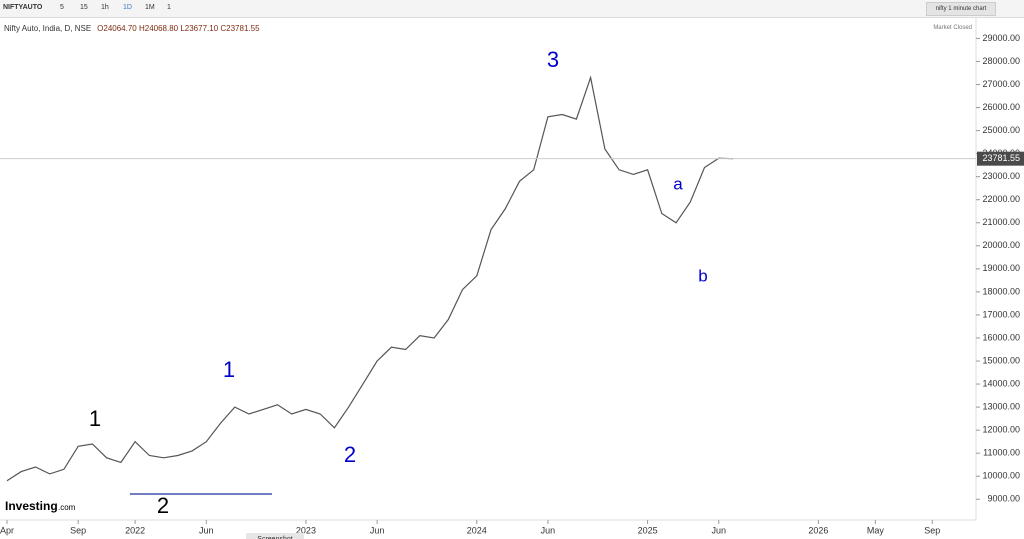  What do you see at coordinates (23, 7) in the screenshot?
I see `symbol: NIFTYAUTO` at bounding box center [23, 7].